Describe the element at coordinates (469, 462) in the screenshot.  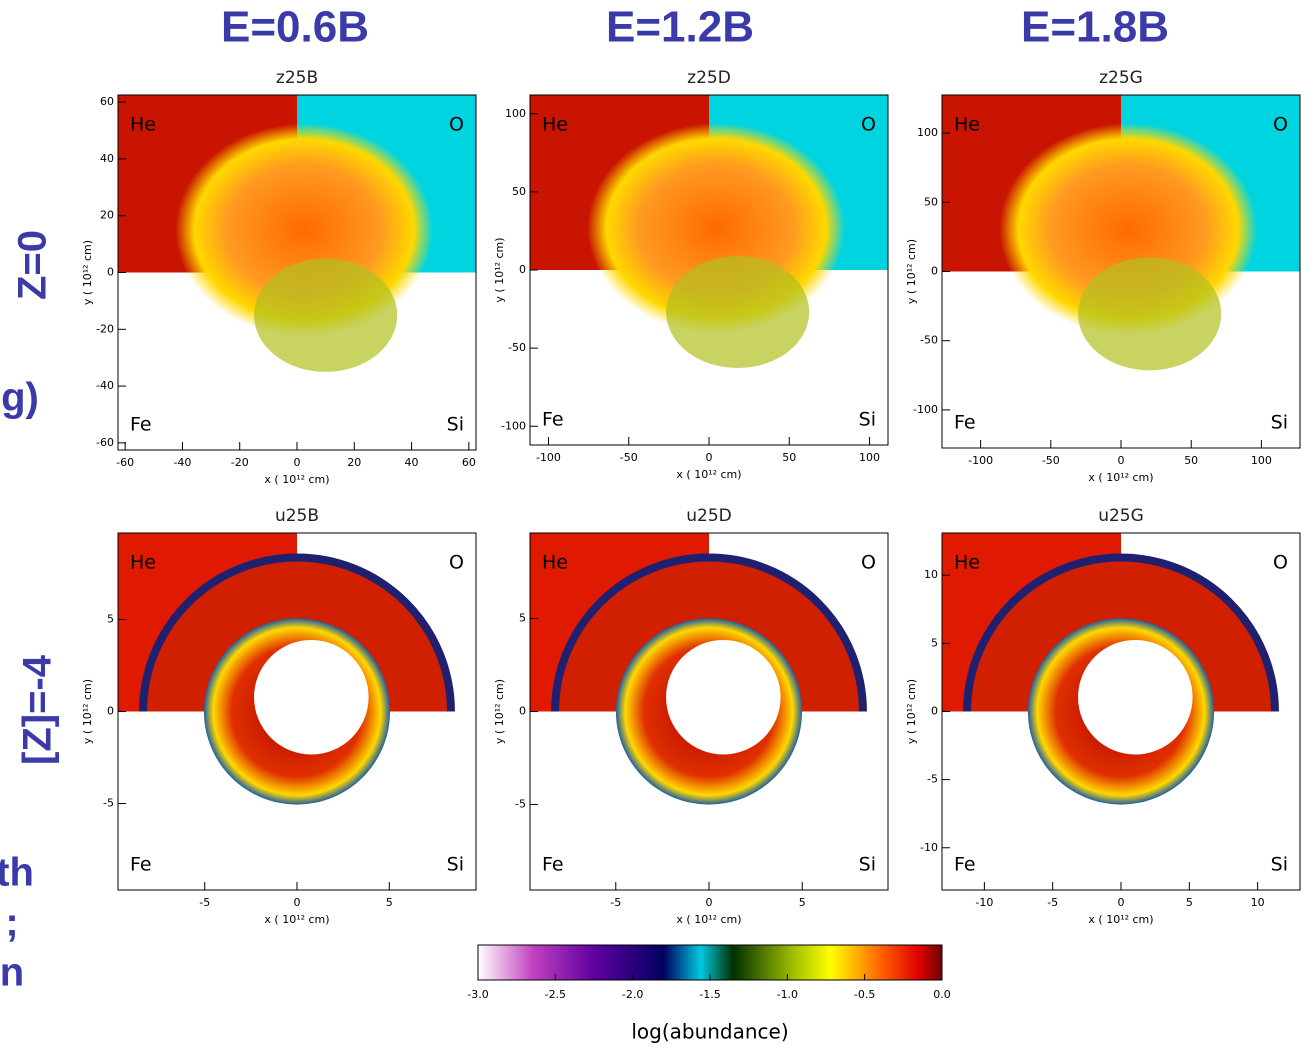
I see `x-tick-label: 60` at that location.